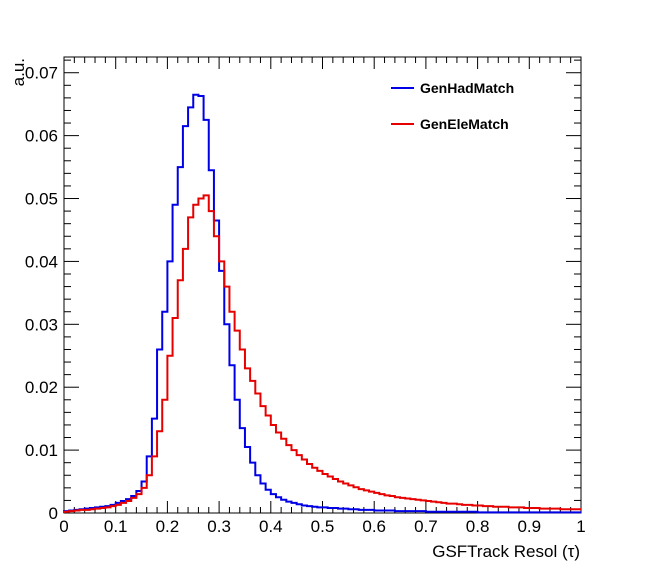 Image resolution: width=646 pixels, height=572 pixels. I want to click on x-tick-label: 0.6, so click(374, 526).